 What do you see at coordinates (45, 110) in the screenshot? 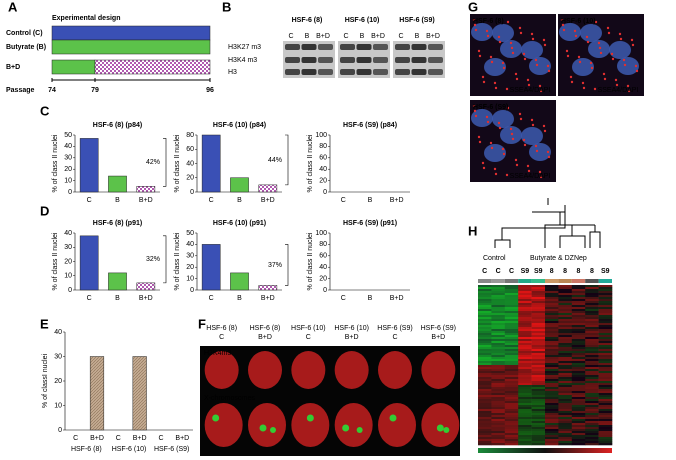
I see `panel-letter: C` at bounding box center [45, 110].